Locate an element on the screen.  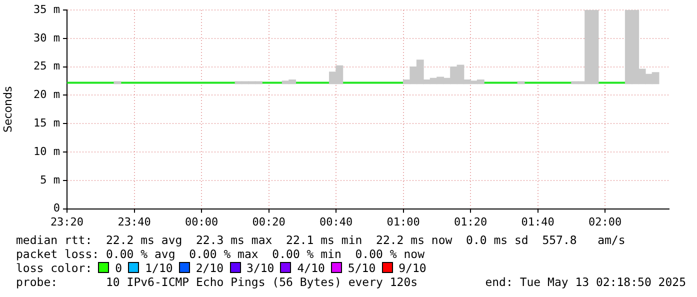
y-tick-label: 10 m is located at coordinates (47, 151).